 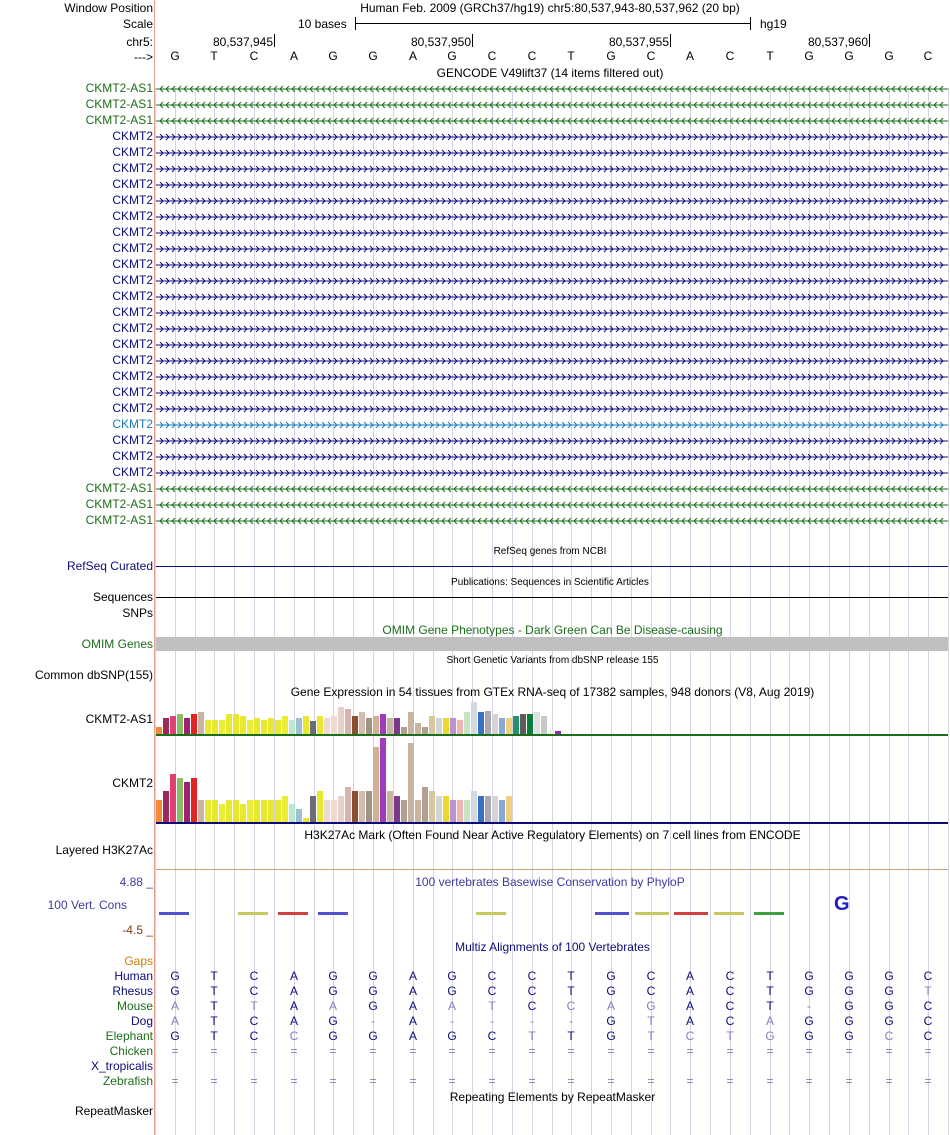 What do you see at coordinates (109, 566) in the screenshot?
I see `refseq-label: RefSeq Curated` at bounding box center [109, 566].